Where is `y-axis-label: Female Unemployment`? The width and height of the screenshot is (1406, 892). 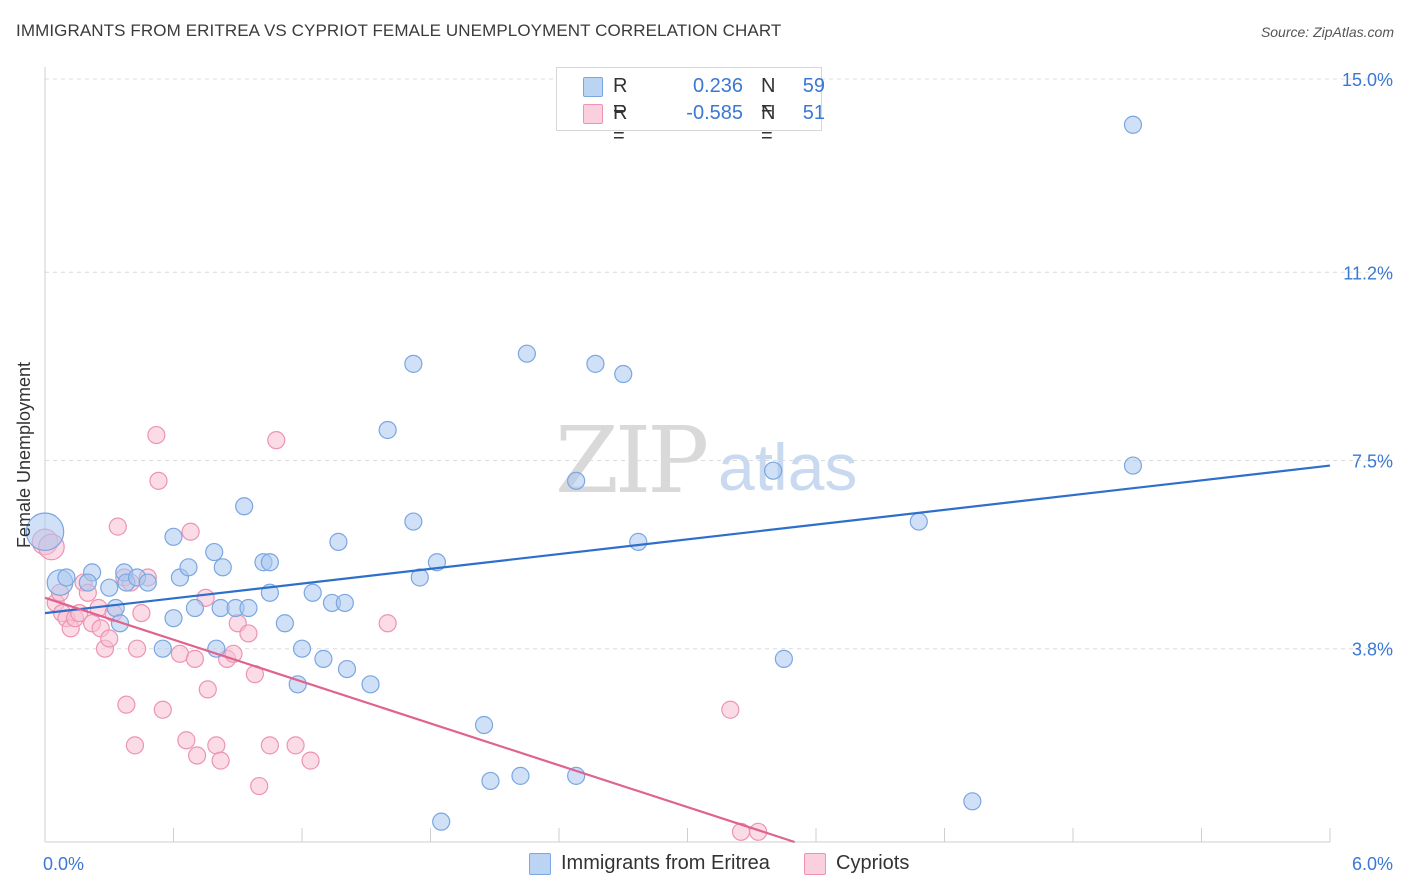
y-axis-label: Female Unemployment is located at coordinates (24, 455).